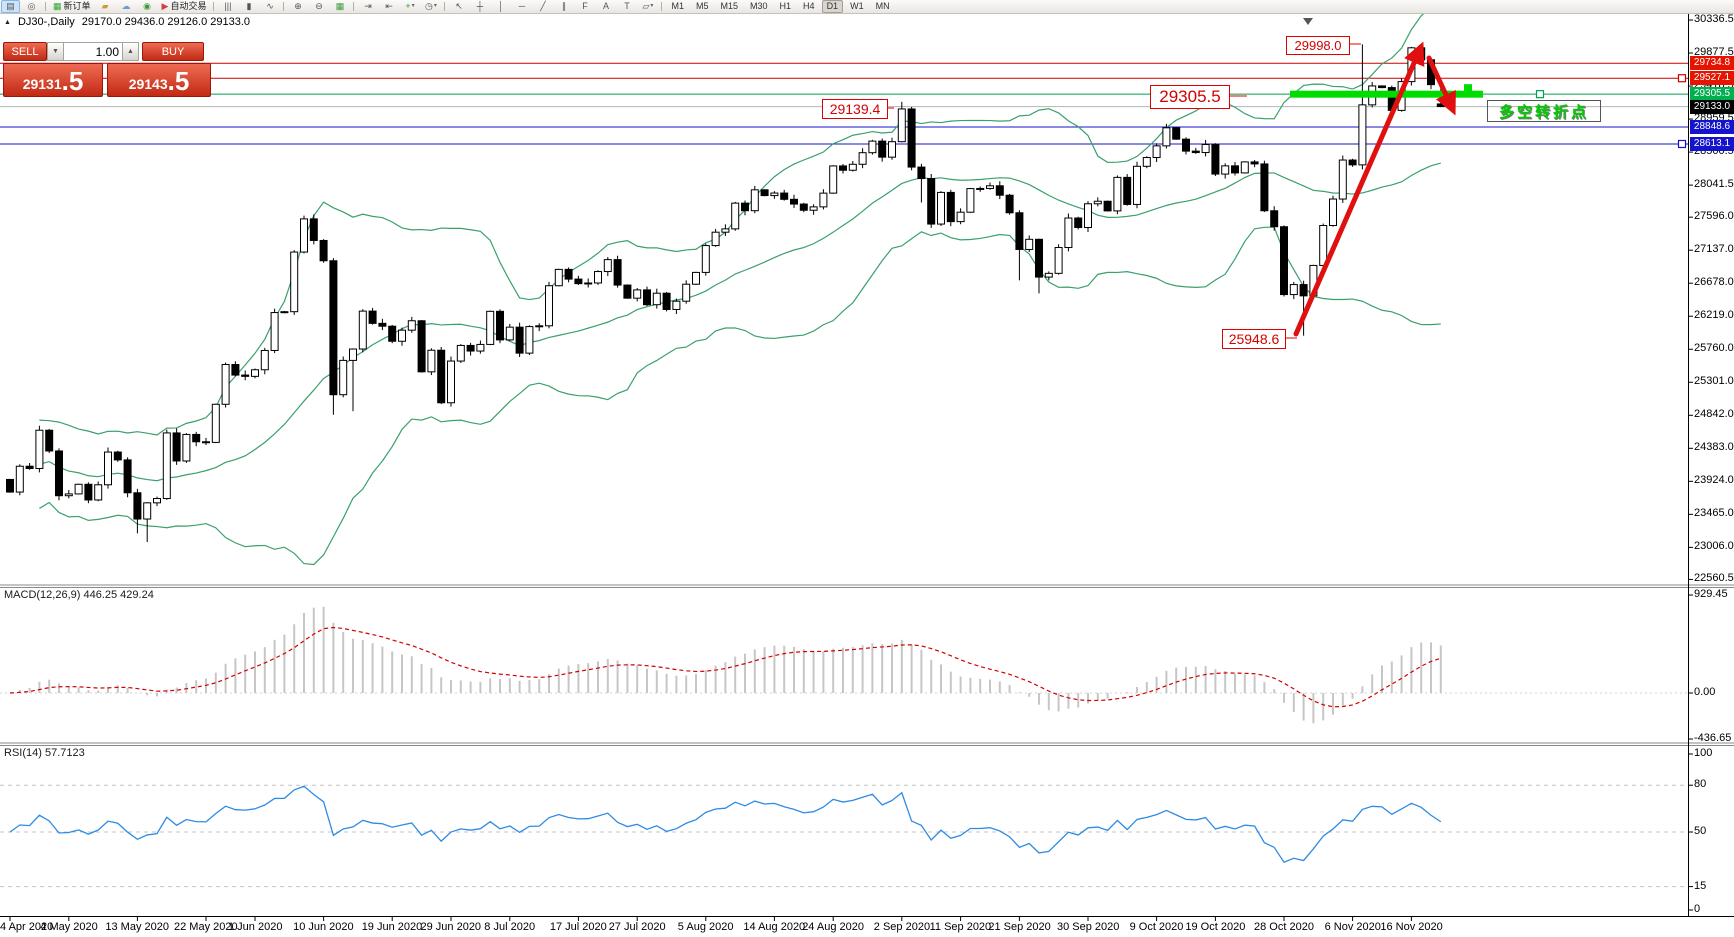  I want to click on up-trend-arrow, so click(1359, 189).